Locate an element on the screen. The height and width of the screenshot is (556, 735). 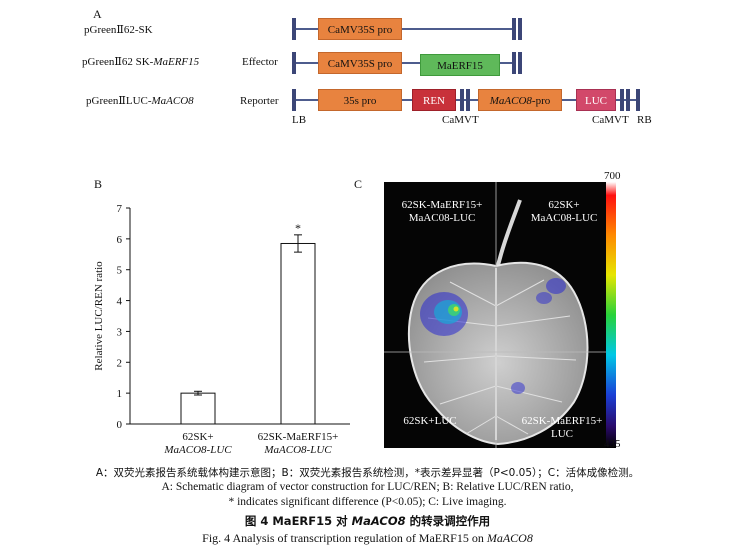
significance-marker: * is located at coordinates (298, 228).